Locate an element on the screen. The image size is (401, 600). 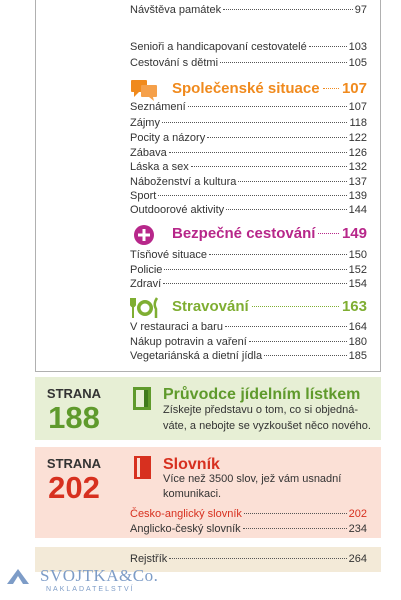
toc-entry: Zdraví 154 is located at coordinates (248, 284).